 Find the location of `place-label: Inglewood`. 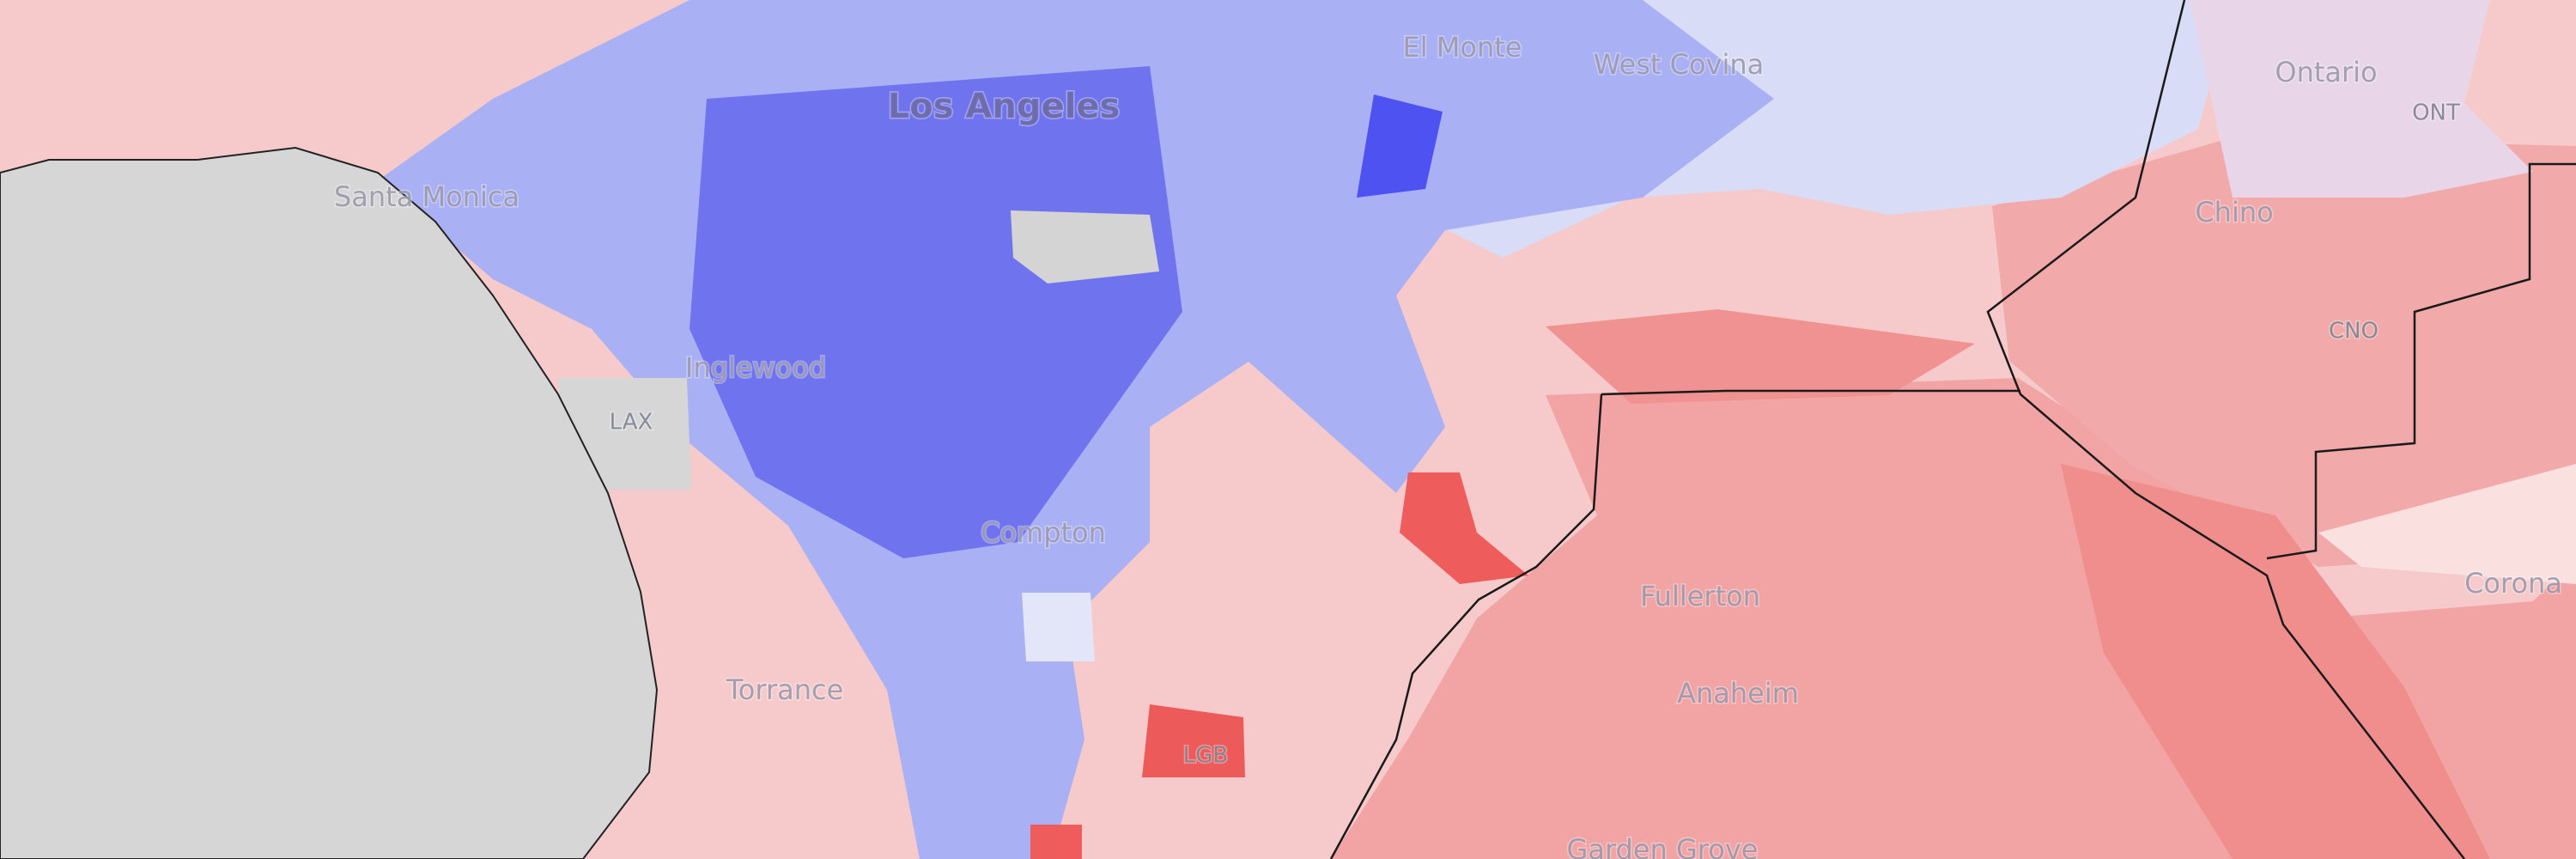

place-label: Inglewood is located at coordinates (755, 367).